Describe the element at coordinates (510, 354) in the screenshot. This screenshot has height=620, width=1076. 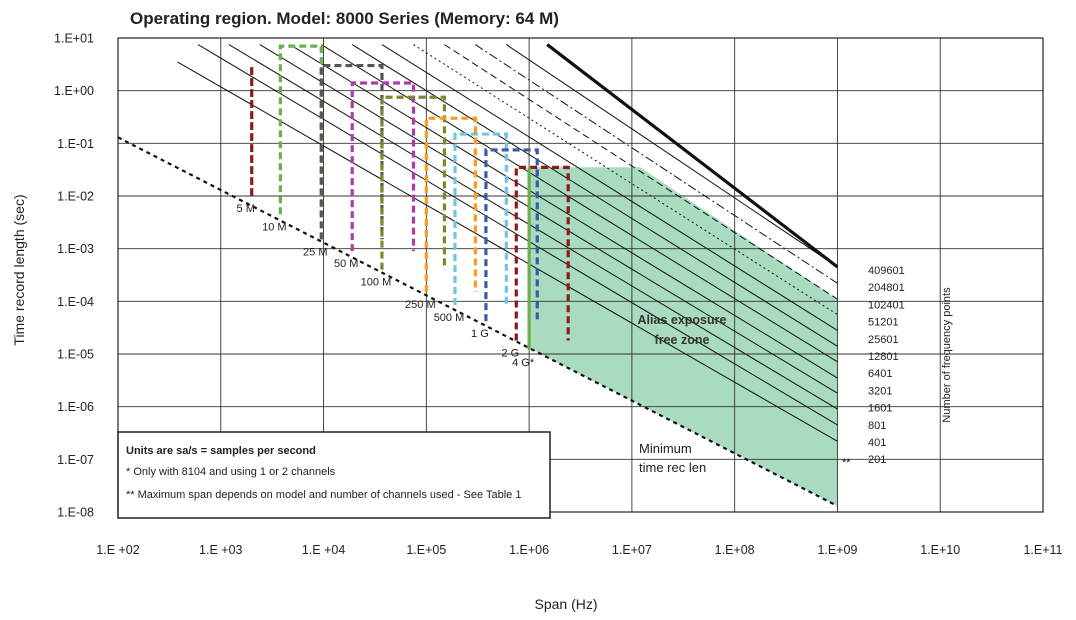
I see `sample-rate-label: 2 G` at that location.